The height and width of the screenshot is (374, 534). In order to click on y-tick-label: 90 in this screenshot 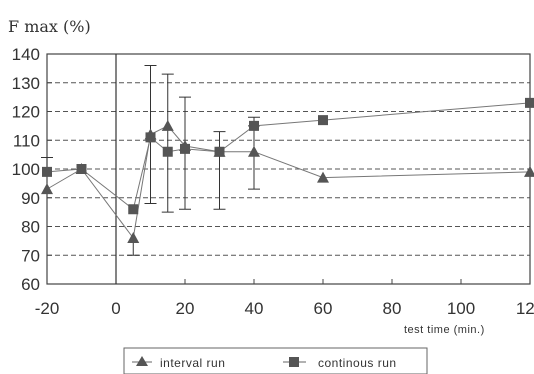, I will do `click(30, 198)`.